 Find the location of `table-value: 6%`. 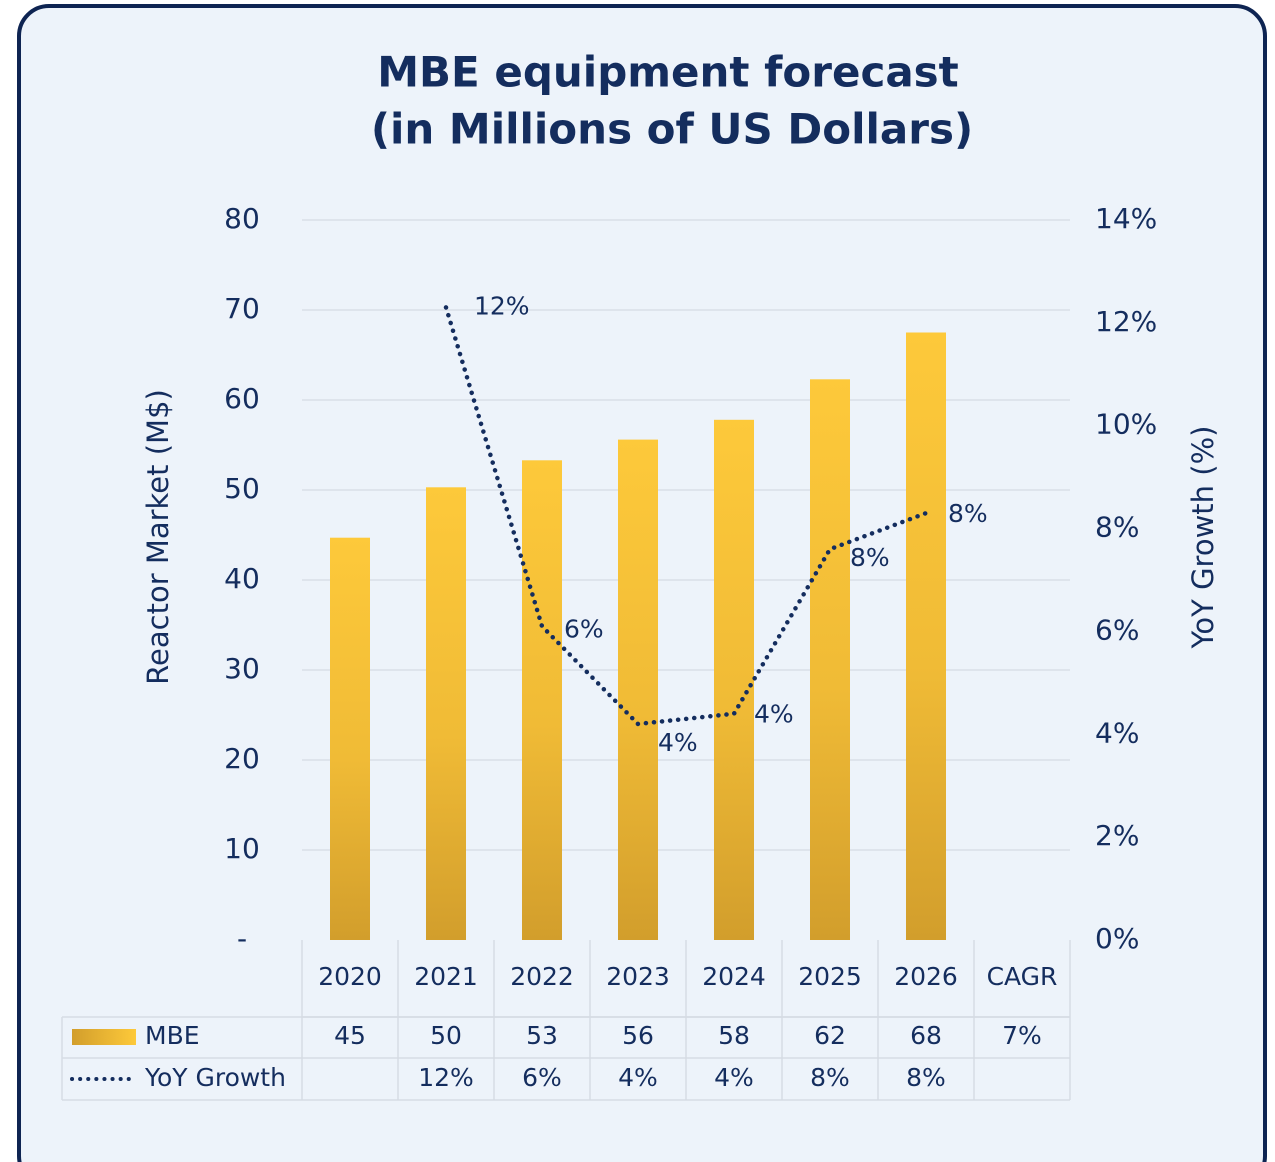

table-value: 6% is located at coordinates (542, 1077).